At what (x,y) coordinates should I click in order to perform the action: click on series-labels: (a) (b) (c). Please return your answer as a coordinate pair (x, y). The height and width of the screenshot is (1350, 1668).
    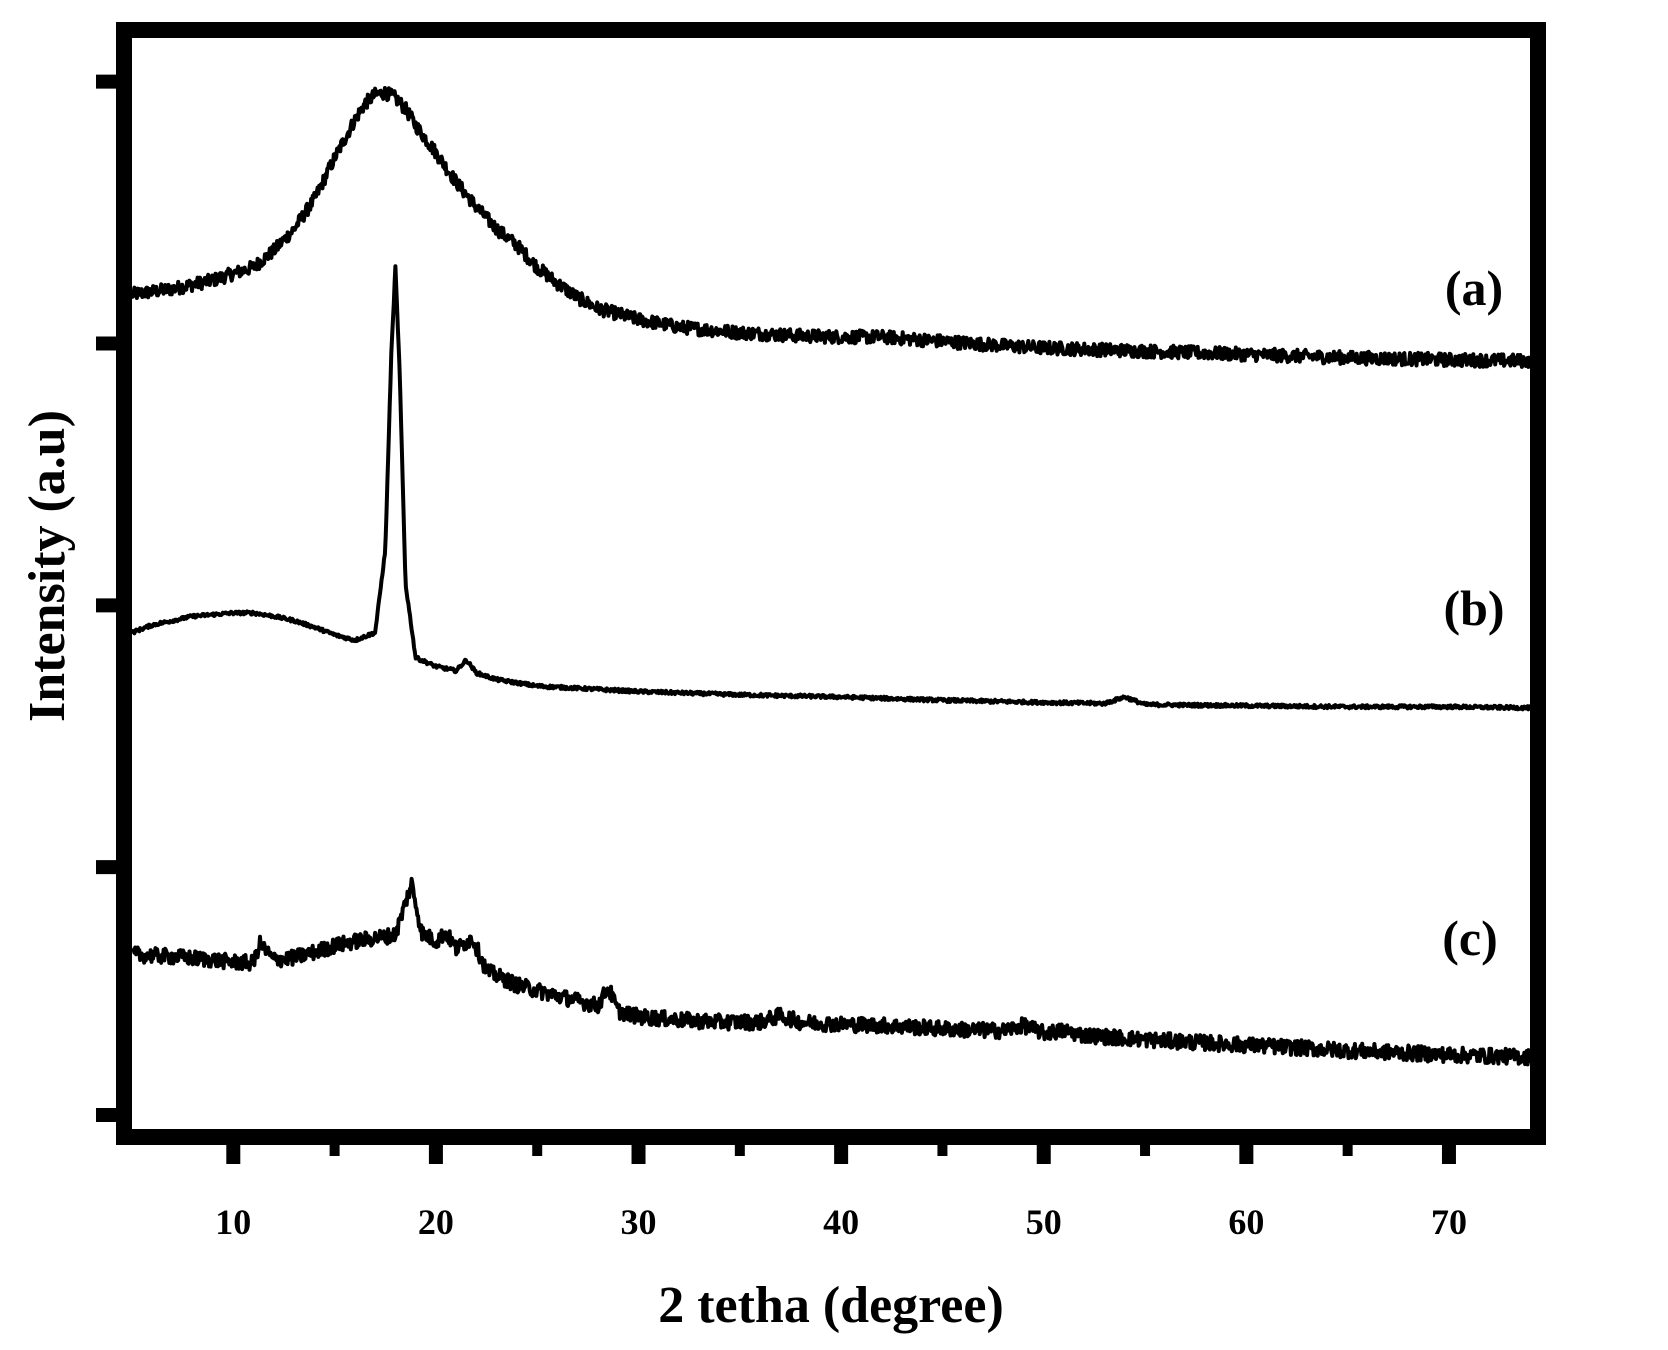
    Looking at the image, I should click on (1473, 613).